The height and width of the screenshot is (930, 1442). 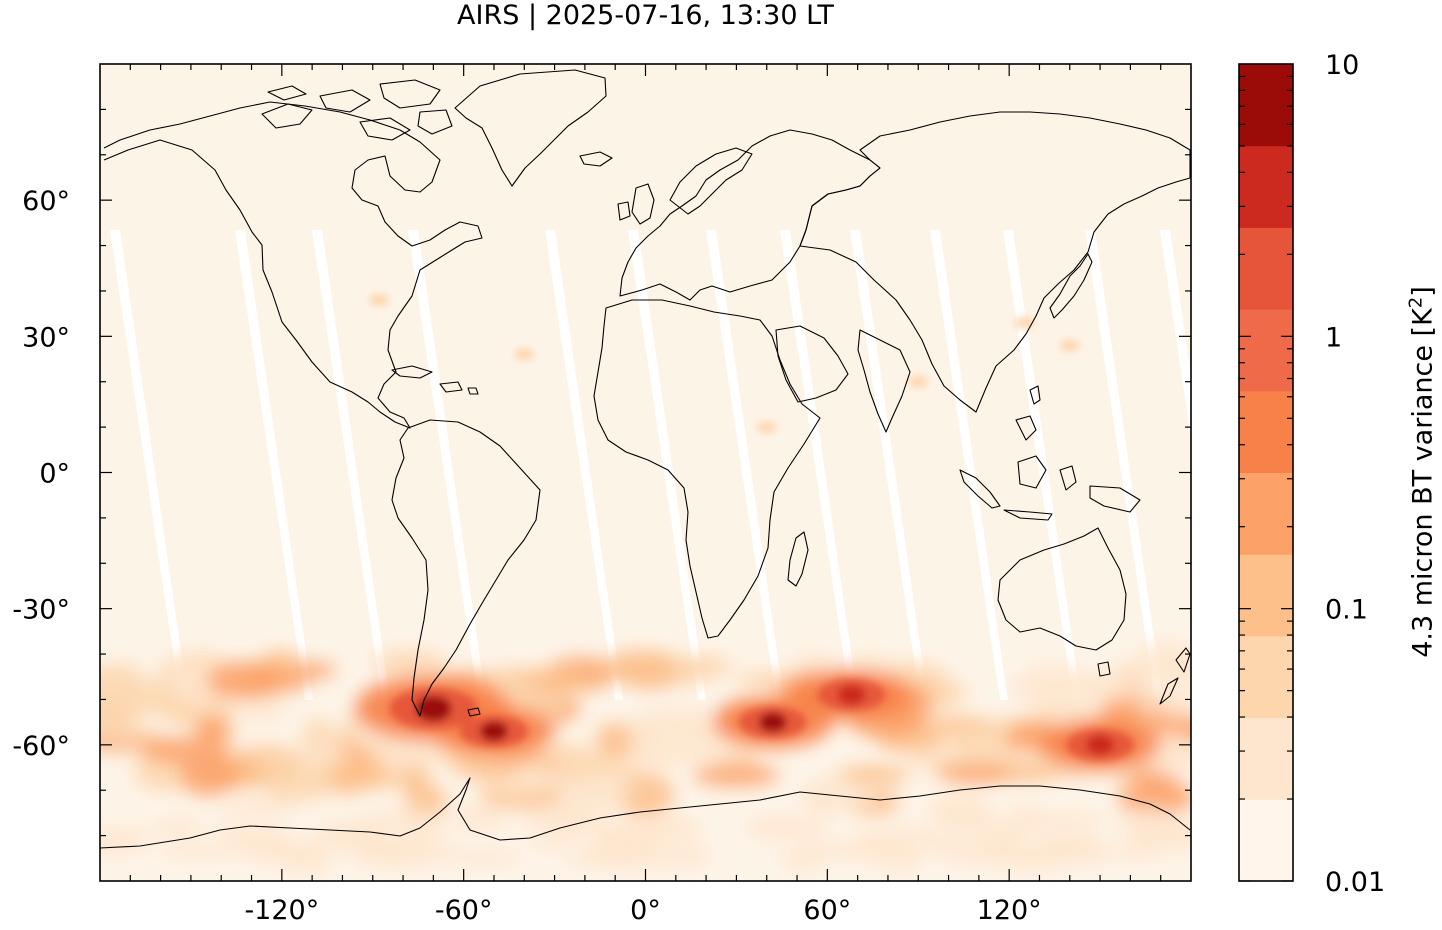 What do you see at coordinates (1423, 483) in the screenshot?
I see `colorbar-label-text: 4.3 micron BT variance [K` at bounding box center [1423, 483].